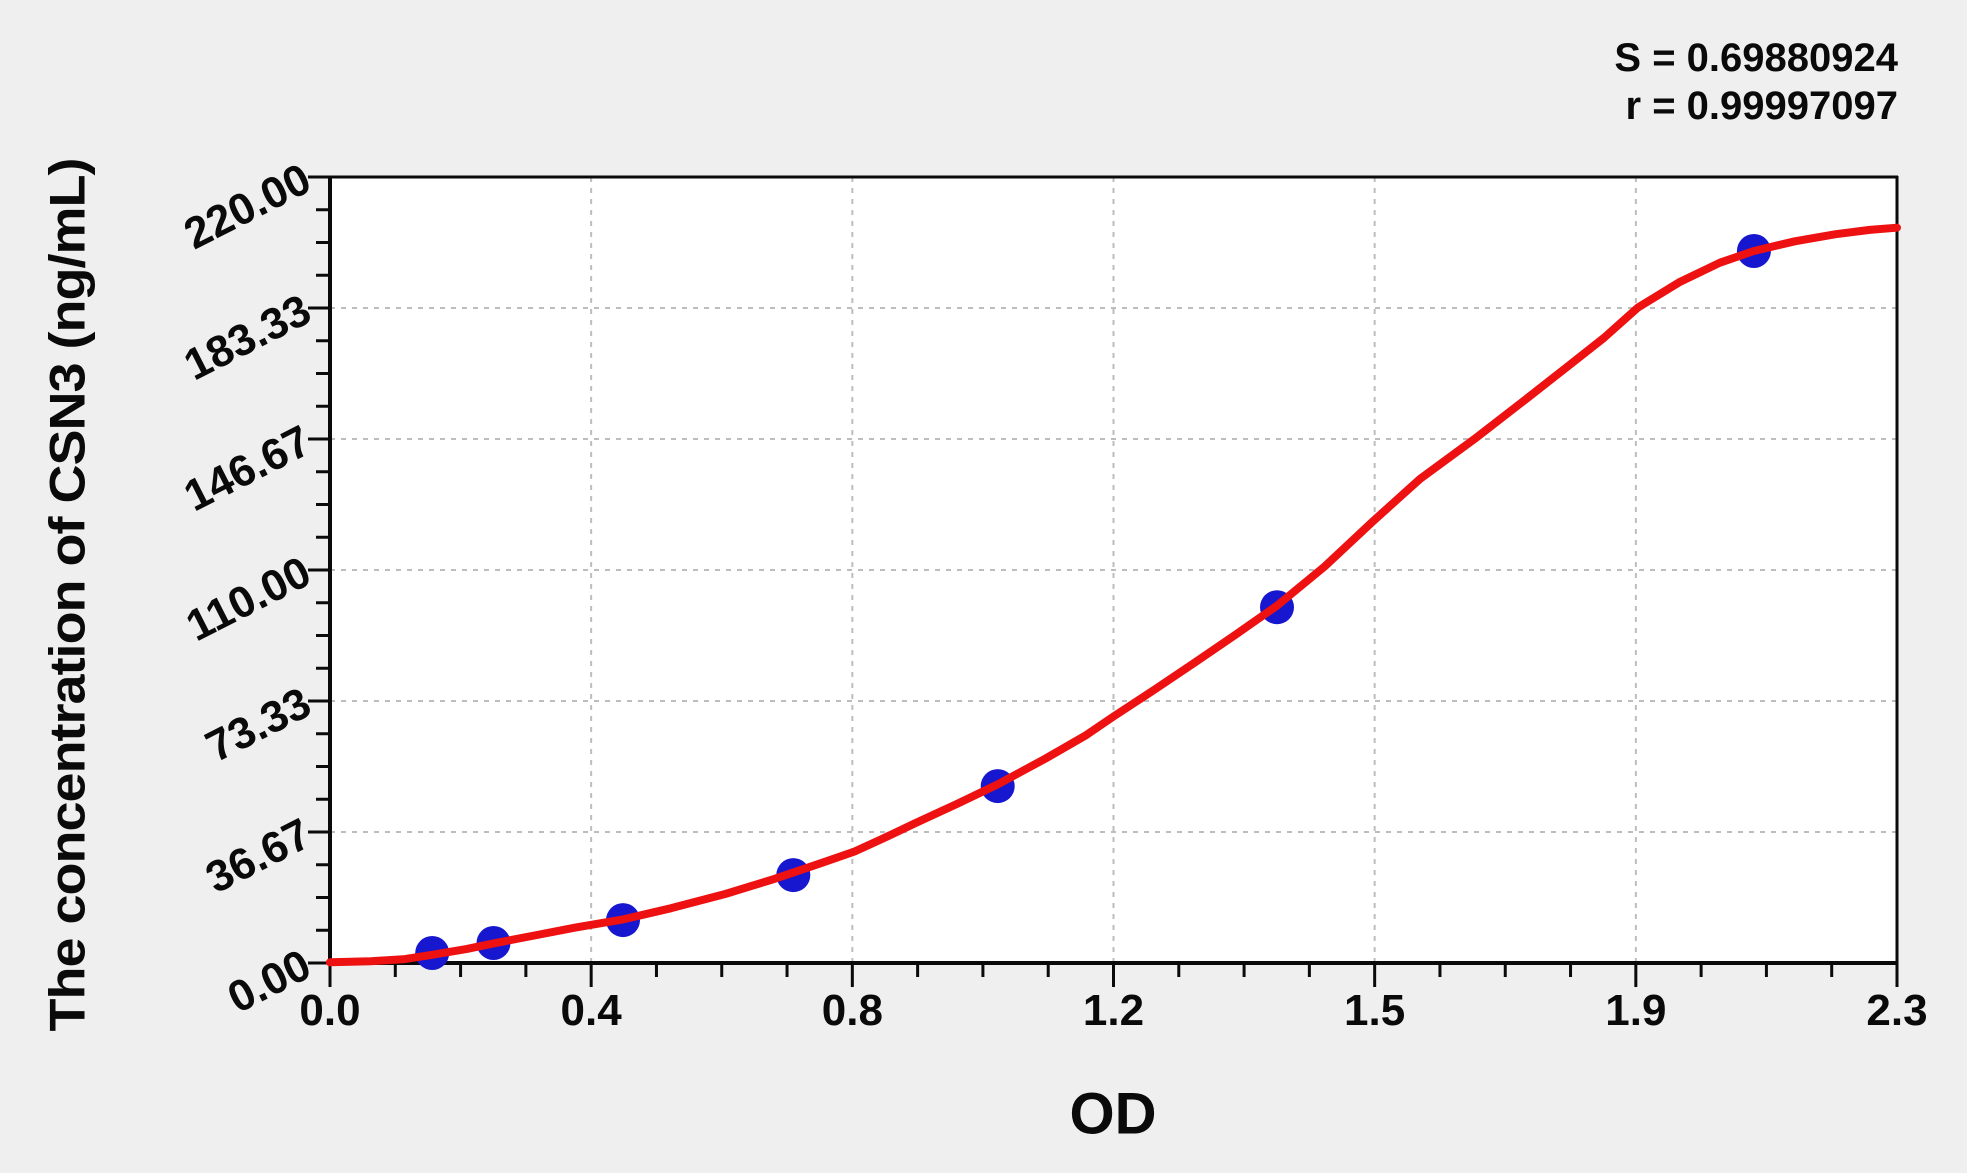 This screenshot has width=1967, height=1173. What do you see at coordinates (247, 337) in the screenshot?
I see `y-tick-label: 183.33` at bounding box center [247, 337].